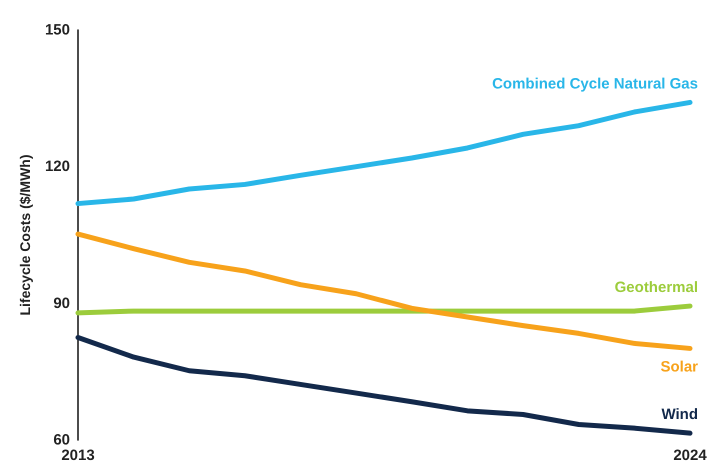 The height and width of the screenshot is (476, 710). I want to click on y-tick-label: 60, so click(61, 440).